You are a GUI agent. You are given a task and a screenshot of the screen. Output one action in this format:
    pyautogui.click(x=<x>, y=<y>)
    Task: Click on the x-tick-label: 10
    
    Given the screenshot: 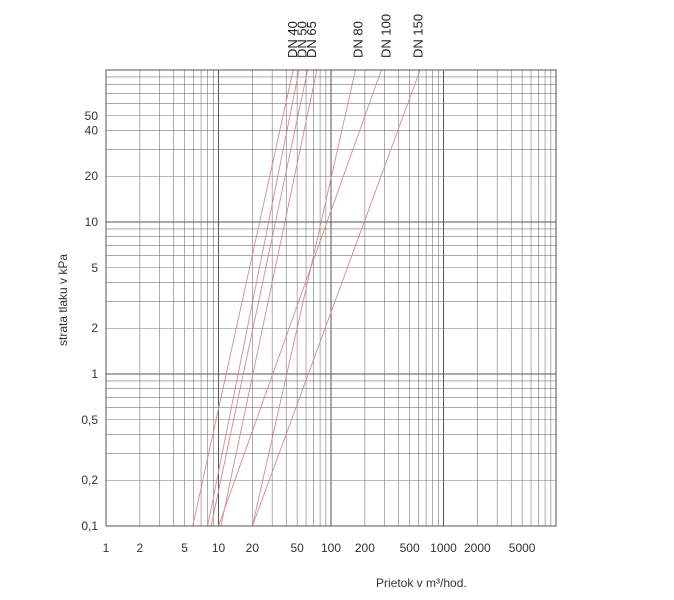 What is the action you would take?
    pyautogui.click(x=219, y=548)
    